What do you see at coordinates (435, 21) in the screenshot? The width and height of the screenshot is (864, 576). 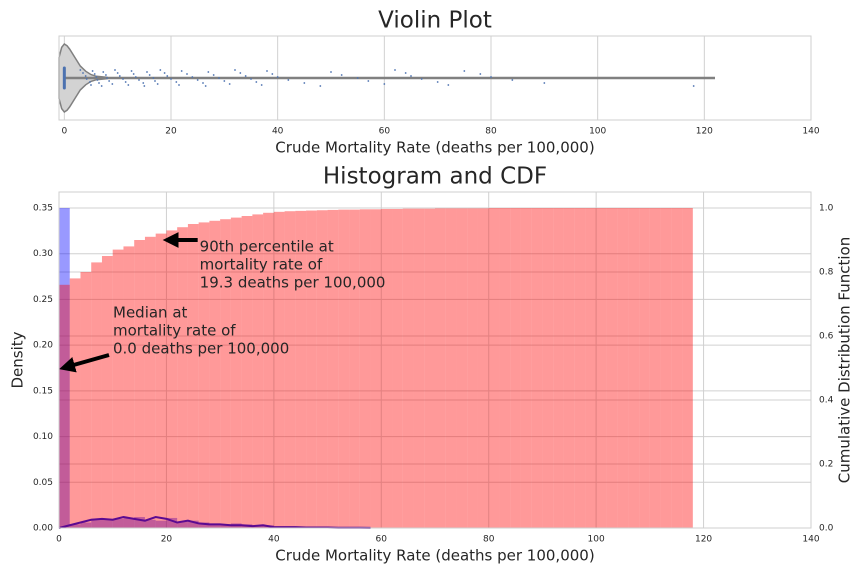 I see `chart-title: Violin Plot` at bounding box center [435, 21].